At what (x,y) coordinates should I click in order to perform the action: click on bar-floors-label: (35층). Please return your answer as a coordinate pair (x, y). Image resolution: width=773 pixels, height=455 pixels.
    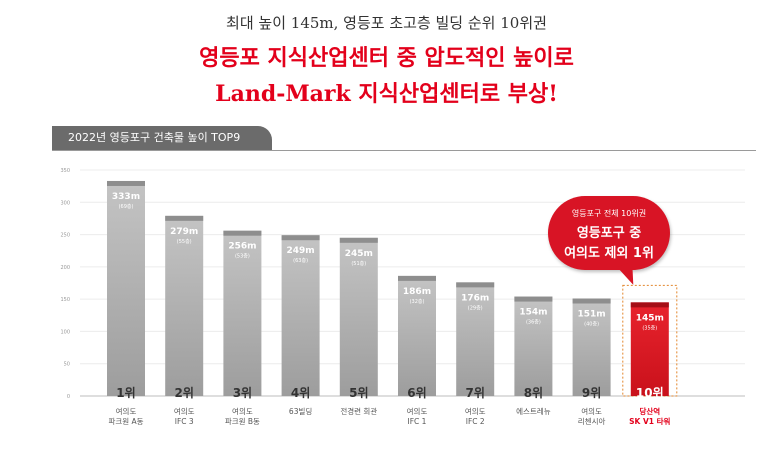
    Looking at the image, I should click on (649, 327).